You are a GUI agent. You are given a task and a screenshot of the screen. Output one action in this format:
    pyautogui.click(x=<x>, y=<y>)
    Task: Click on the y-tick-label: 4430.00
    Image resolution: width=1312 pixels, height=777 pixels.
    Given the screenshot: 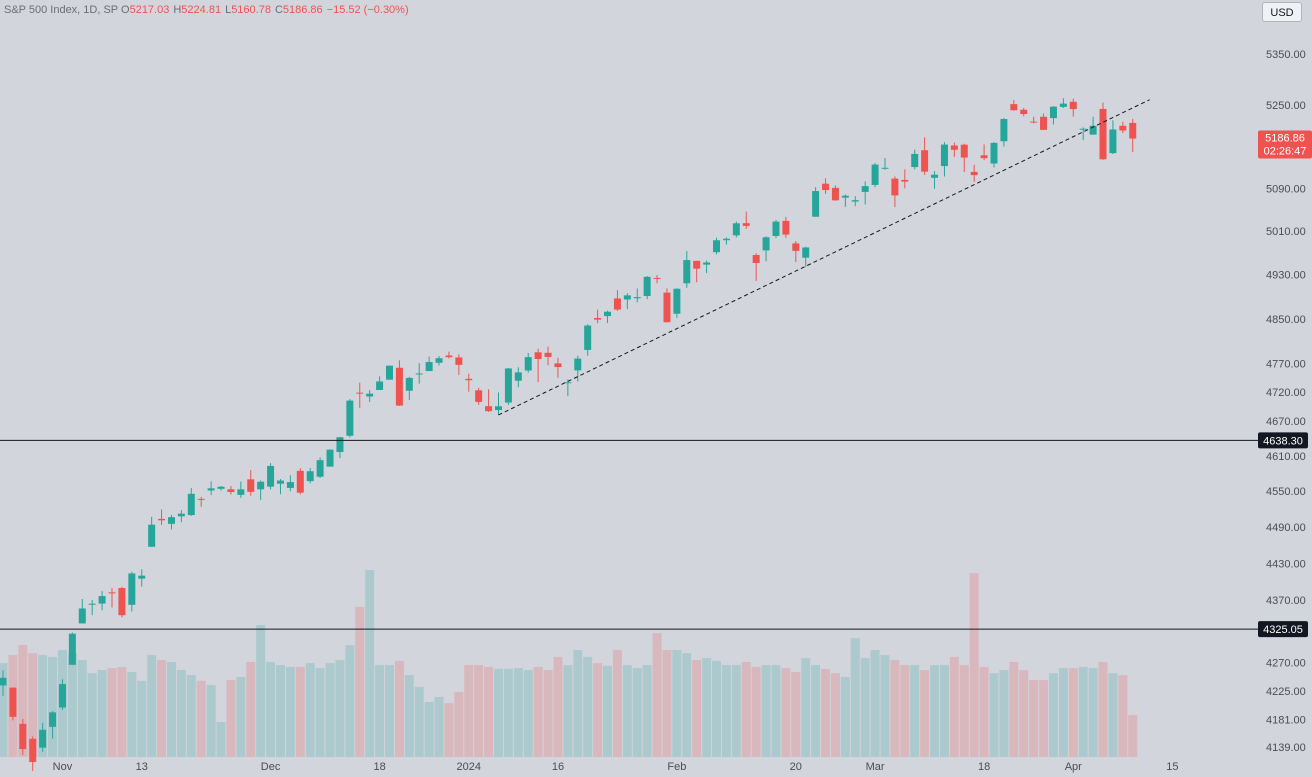 What is the action you would take?
    pyautogui.click(x=1286, y=564)
    